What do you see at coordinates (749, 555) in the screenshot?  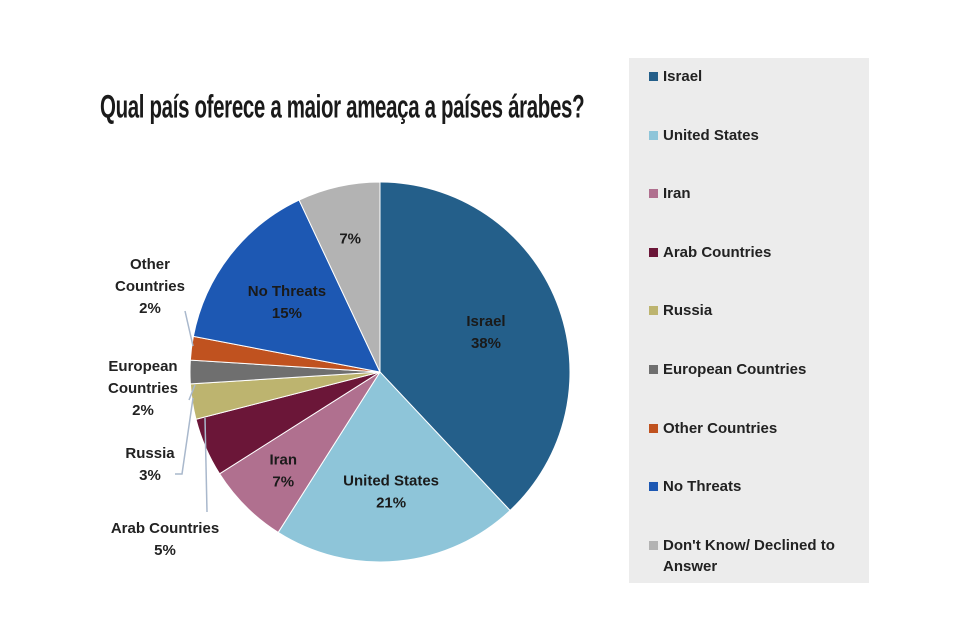 I see `legend-label: Don't Know/ Declined to Answer` at bounding box center [749, 555].